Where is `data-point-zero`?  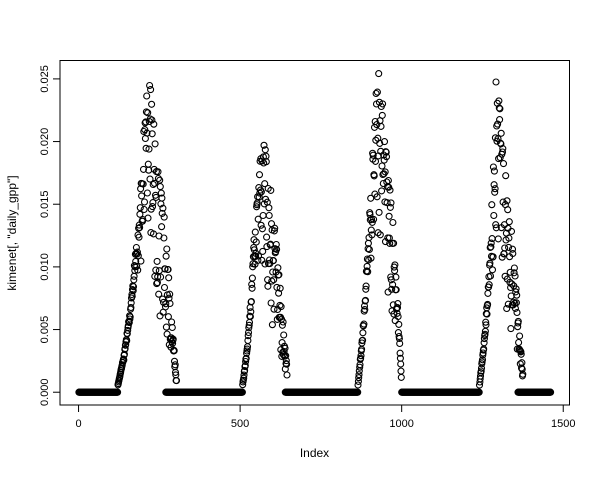 data-point-zero is located at coordinates (479, 392).